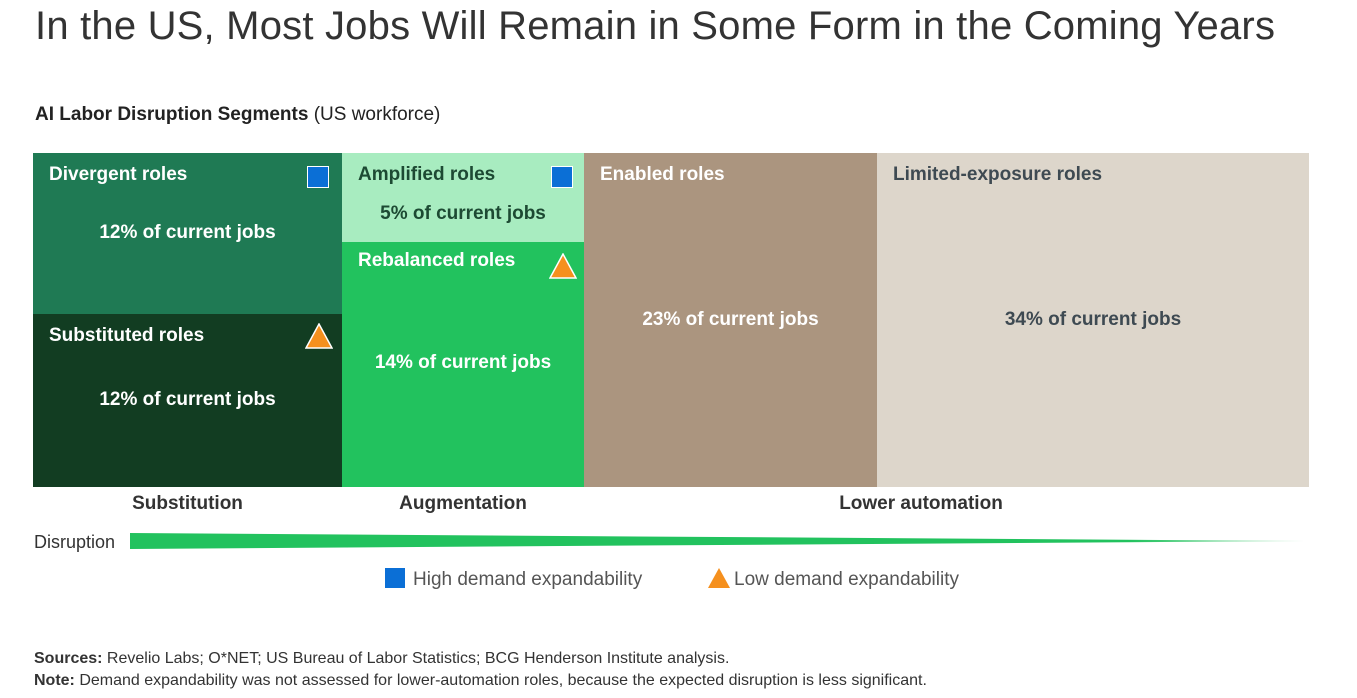 This screenshot has width=1357, height=698. What do you see at coordinates (127, 335) in the screenshot?
I see `tile-name: Substituted roles` at bounding box center [127, 335].